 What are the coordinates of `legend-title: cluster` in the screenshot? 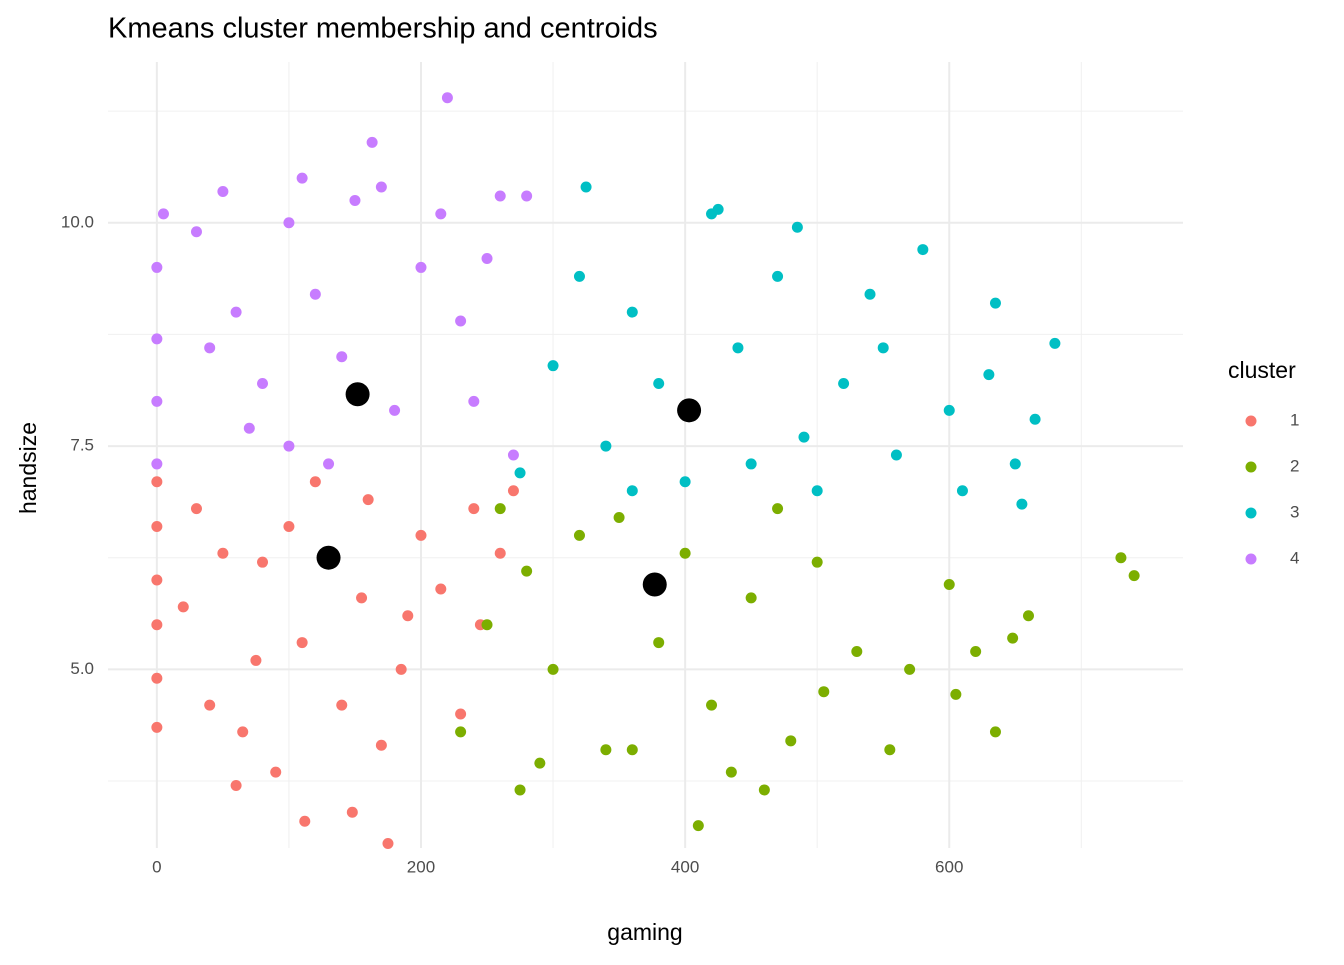 It's located at (1262, 370).